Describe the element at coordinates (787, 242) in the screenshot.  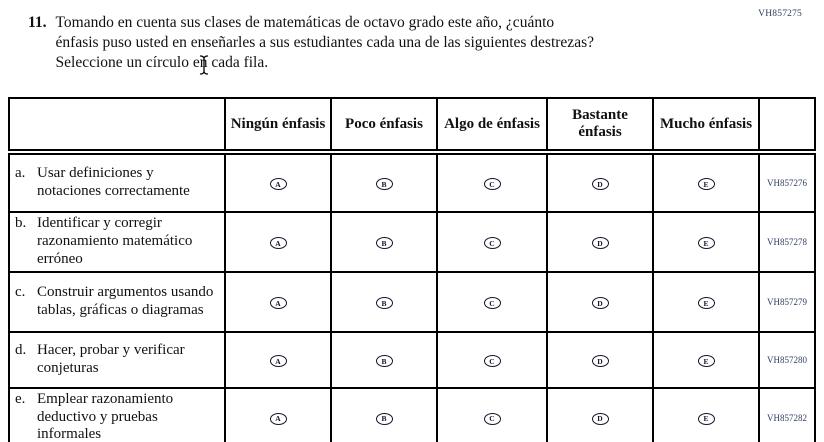
I see `row-code: VH857278` at that location.